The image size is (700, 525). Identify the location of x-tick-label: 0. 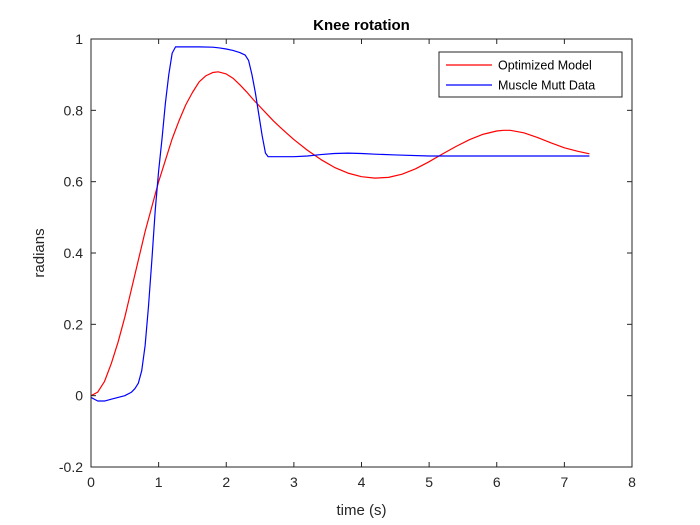
(91, 482).